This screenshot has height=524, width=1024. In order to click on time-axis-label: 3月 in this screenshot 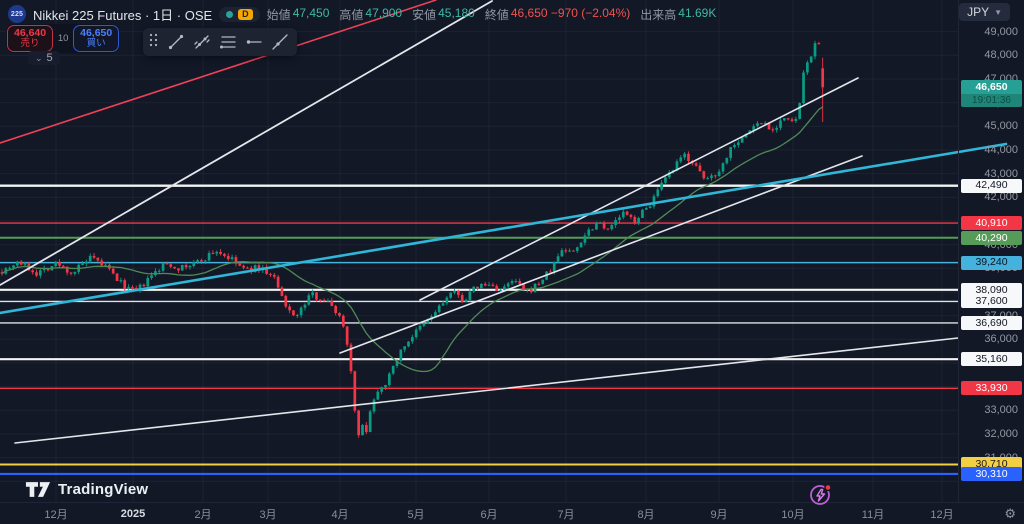, I will do `click(268, 514)`.